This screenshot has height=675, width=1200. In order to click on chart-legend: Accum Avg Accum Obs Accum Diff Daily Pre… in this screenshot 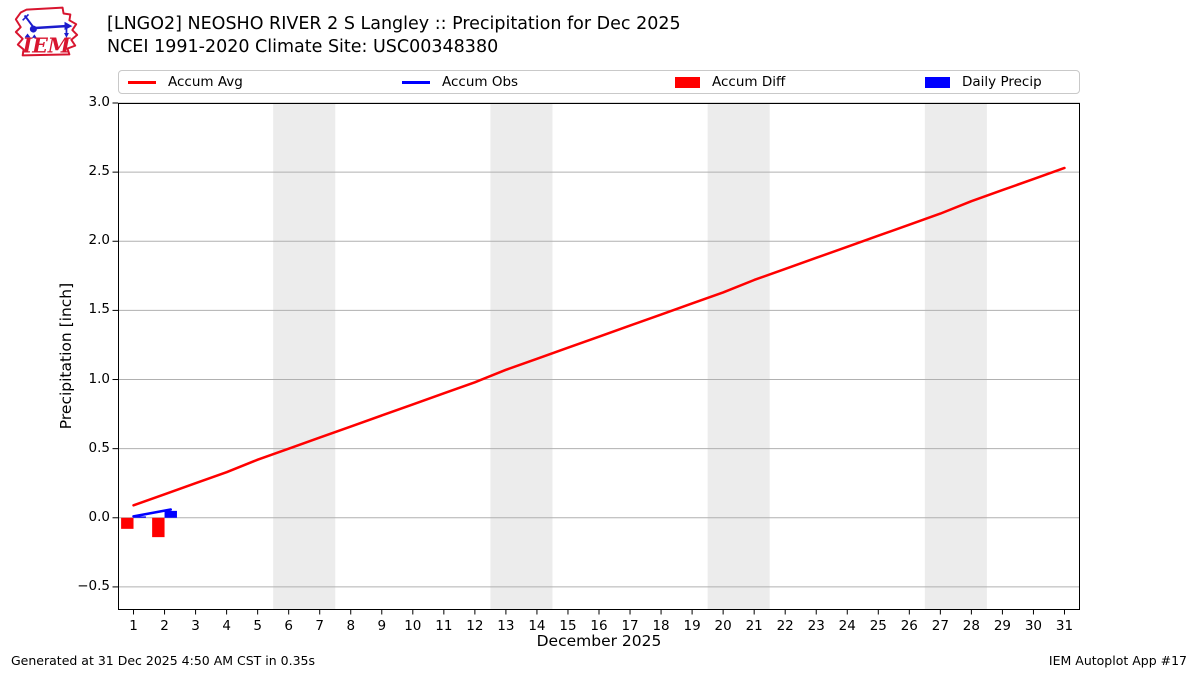, I will do `click(599, 82)`.